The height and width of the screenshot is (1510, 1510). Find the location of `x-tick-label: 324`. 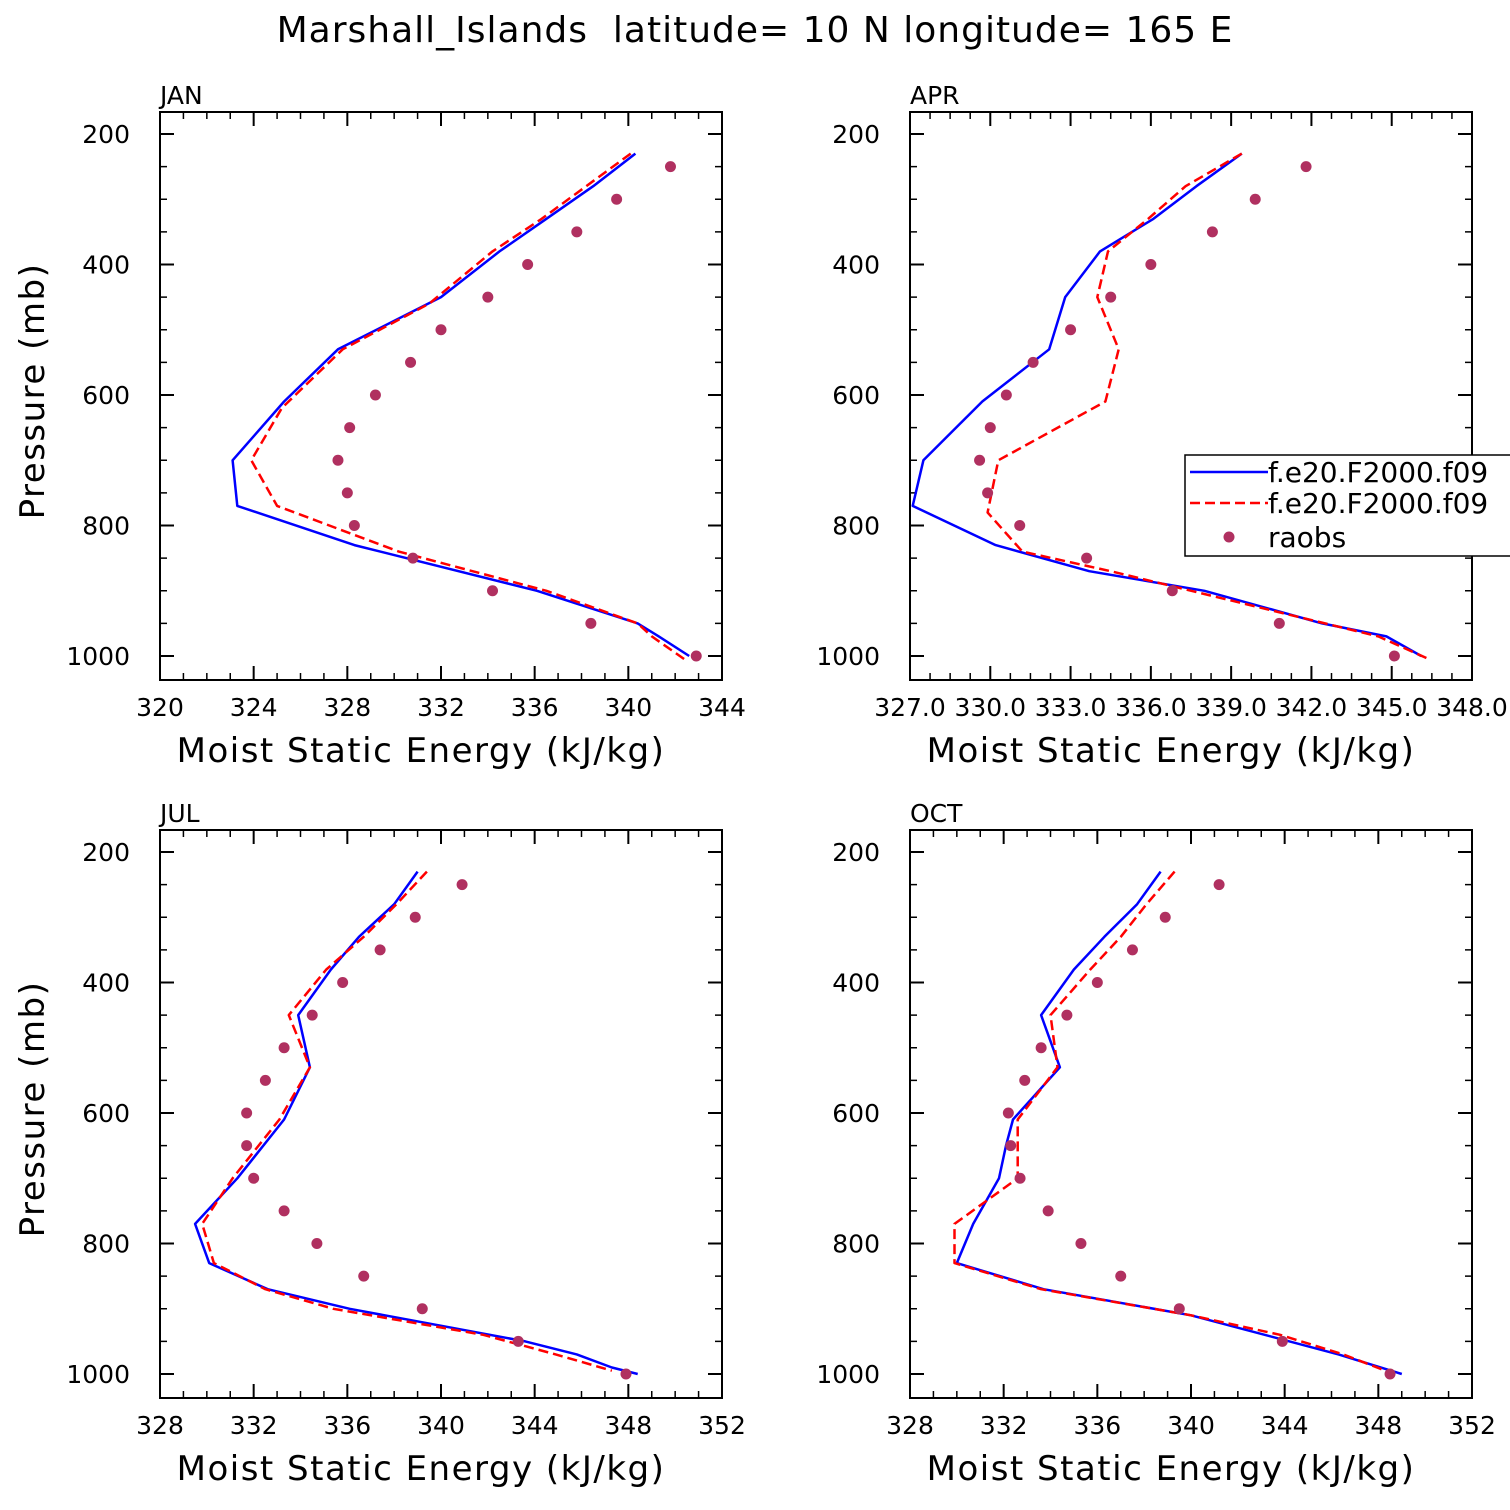

x-tick-label: 324 is located at coordinates (254, 707).